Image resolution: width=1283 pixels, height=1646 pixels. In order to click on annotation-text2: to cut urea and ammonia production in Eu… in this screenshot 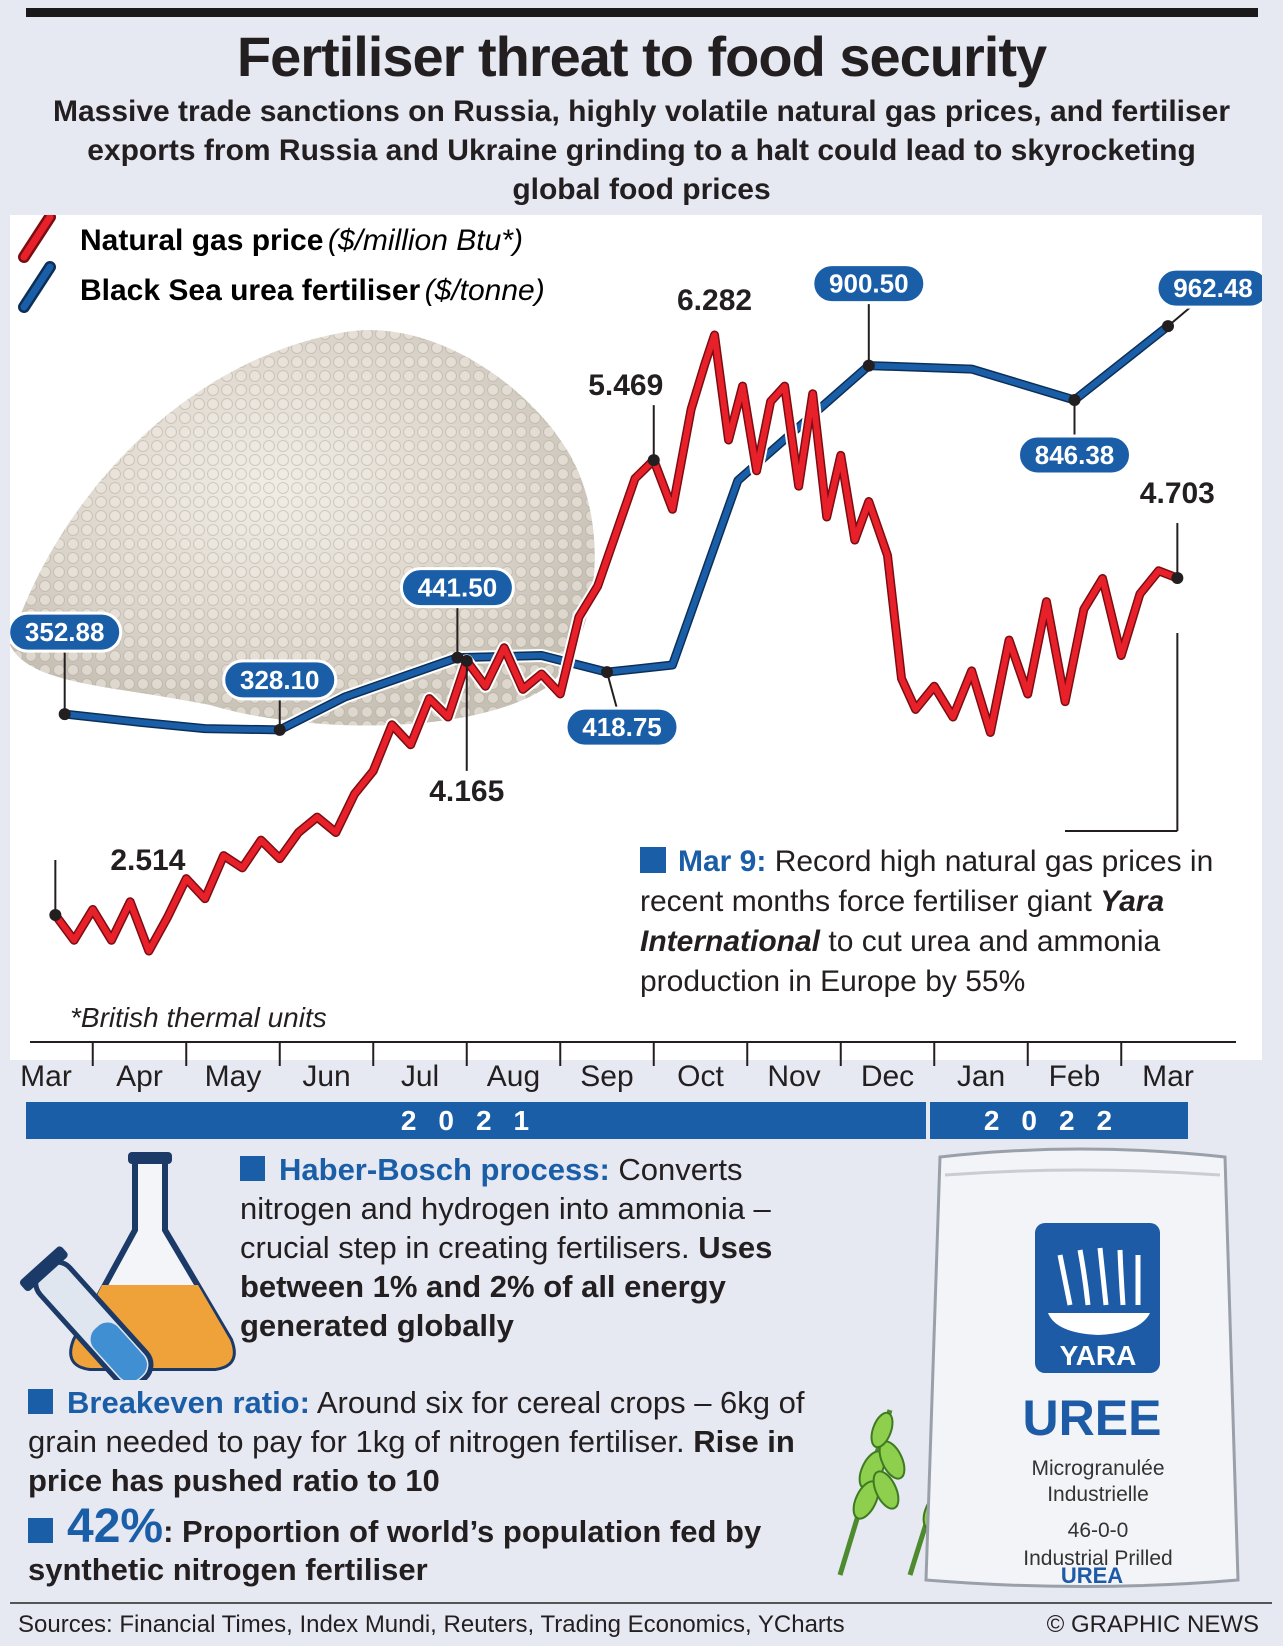, I will do `click(900, 961)`.